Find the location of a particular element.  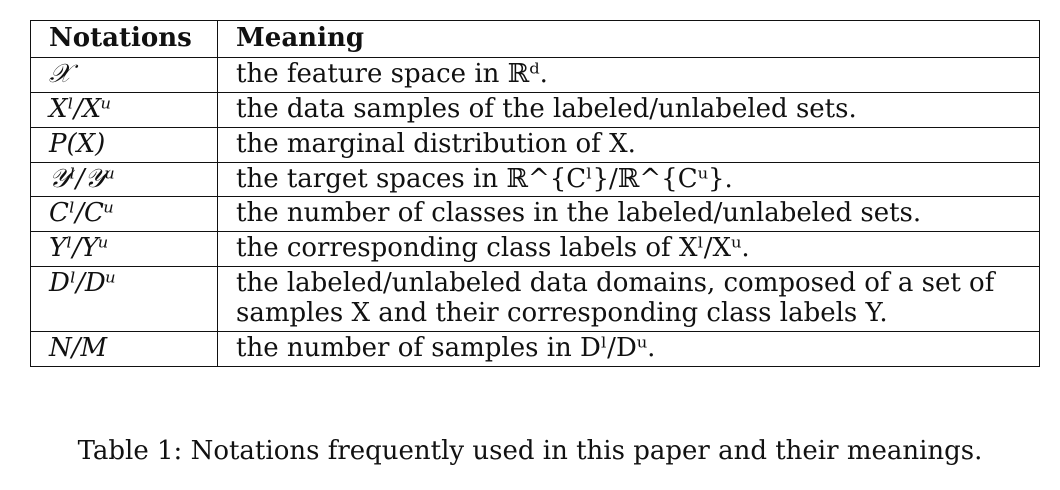

meaning-cell: the feature space in ℝᵈ. is located at coordinates (628, 74).